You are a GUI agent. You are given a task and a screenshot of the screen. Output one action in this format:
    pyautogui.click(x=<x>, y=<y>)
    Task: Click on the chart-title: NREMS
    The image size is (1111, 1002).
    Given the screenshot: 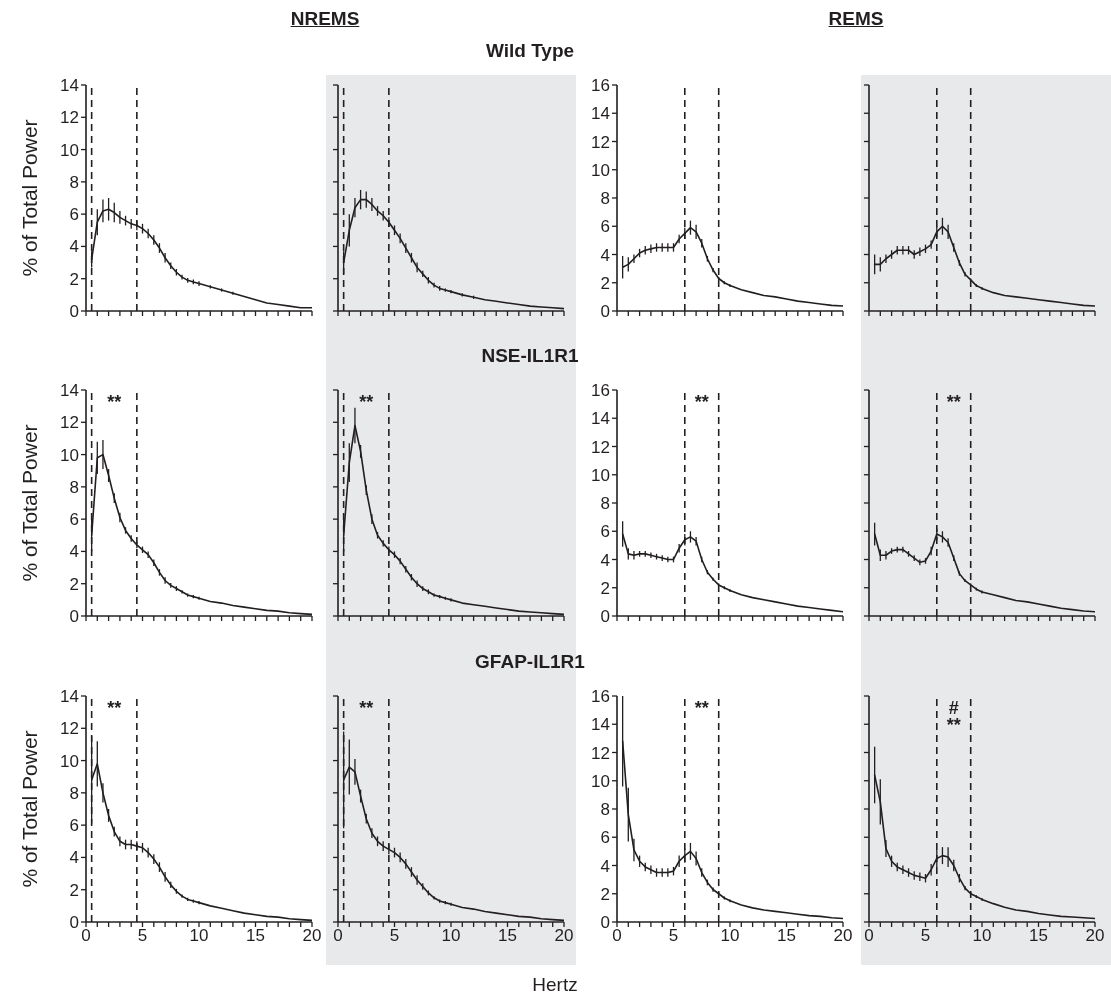 What is the action you would take?
    pyautogui.click(x=325, y=19)
    